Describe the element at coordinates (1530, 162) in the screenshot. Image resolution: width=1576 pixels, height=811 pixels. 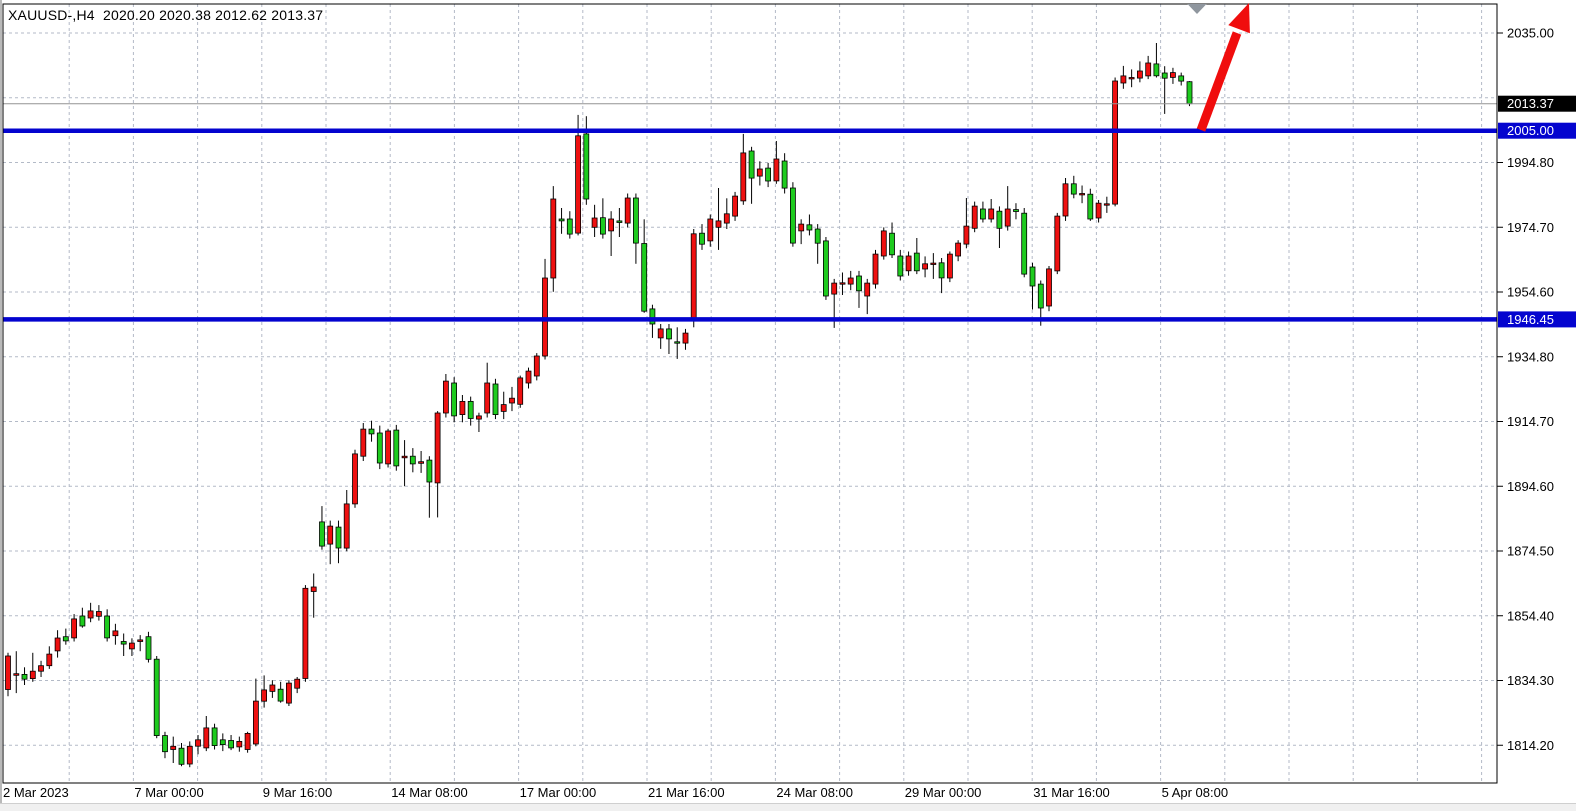
I see `price-axis-label: 1994.80` at that location.